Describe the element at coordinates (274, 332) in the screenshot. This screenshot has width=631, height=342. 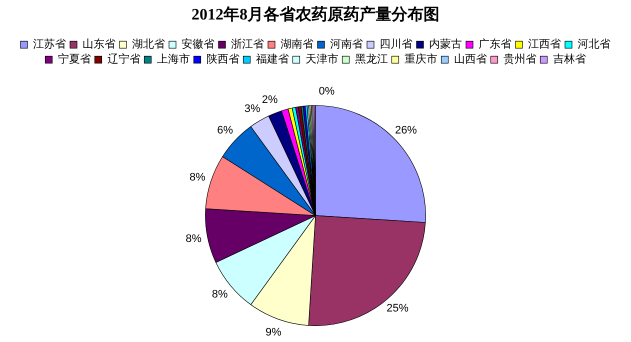
I see `data-label: 9%` at that location.